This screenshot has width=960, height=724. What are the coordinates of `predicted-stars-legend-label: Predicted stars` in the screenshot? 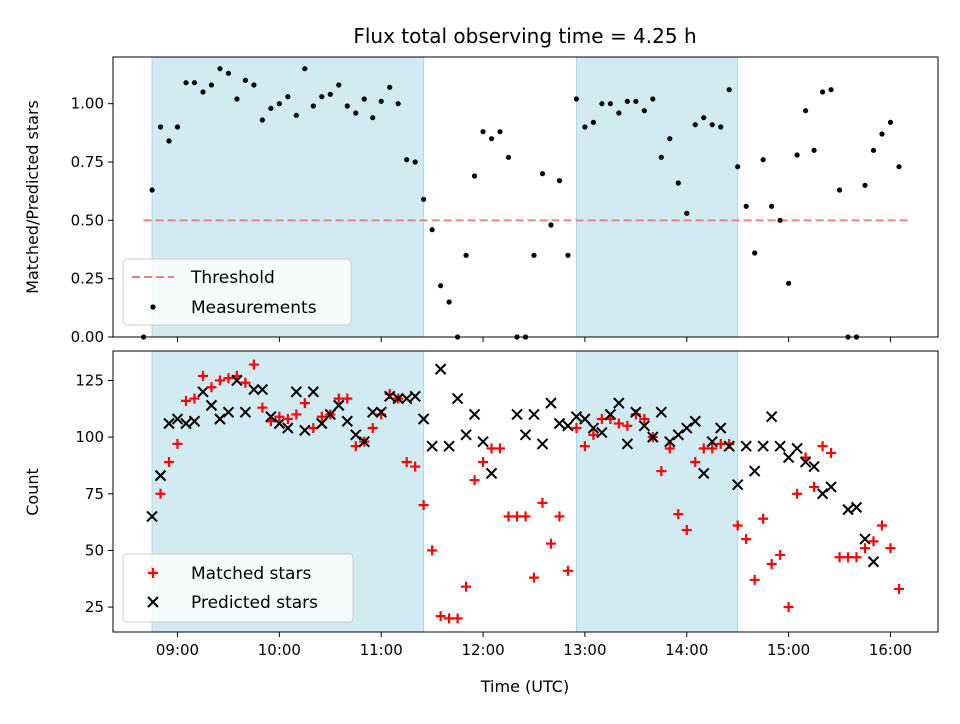 It's located at (254, 603).